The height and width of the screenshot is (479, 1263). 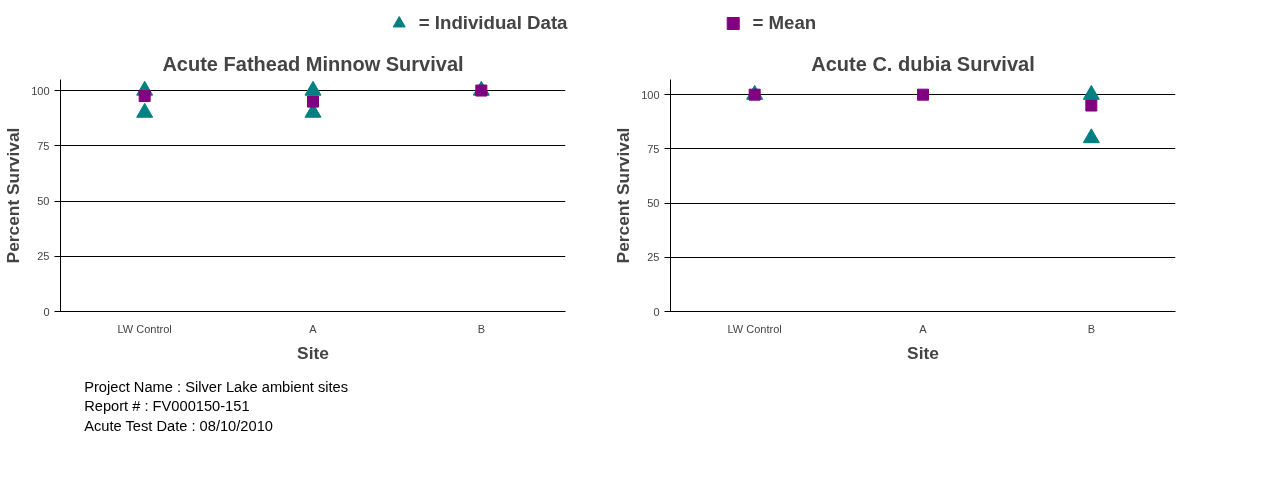 What do you see at coordinates (167, 406) in the screenshot?
I see `text: Report # : FV000150-151` at bounding box center [167, 406].